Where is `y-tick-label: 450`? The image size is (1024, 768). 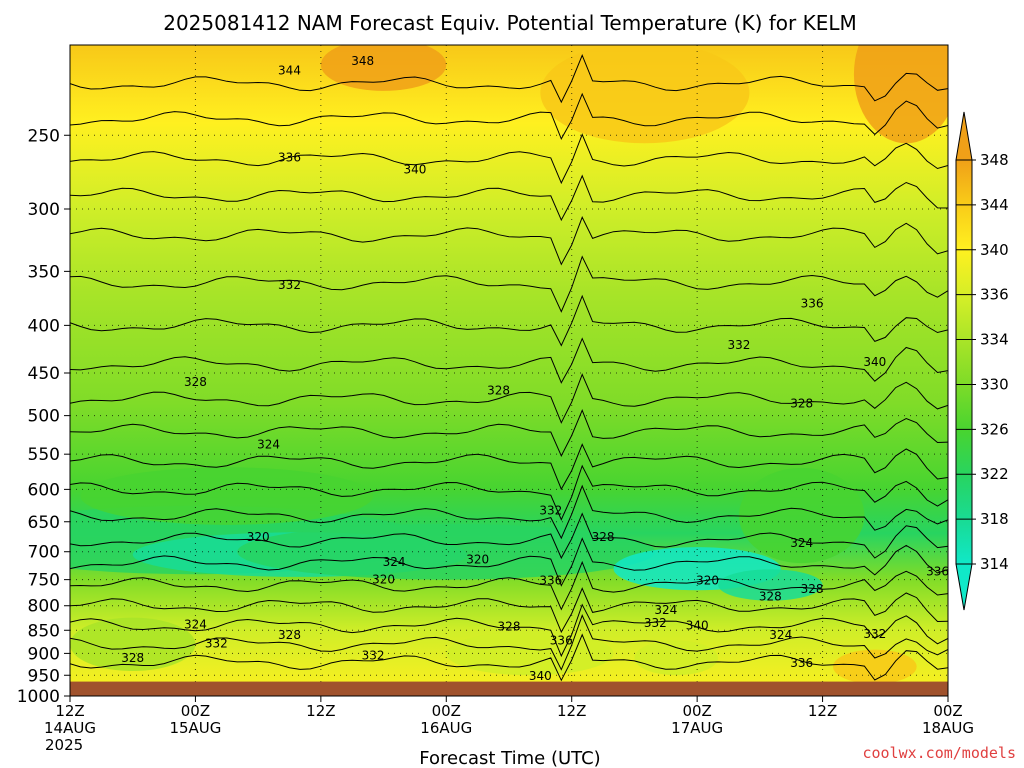 y-tick-label: 450 is located at coordinates (44, 374).